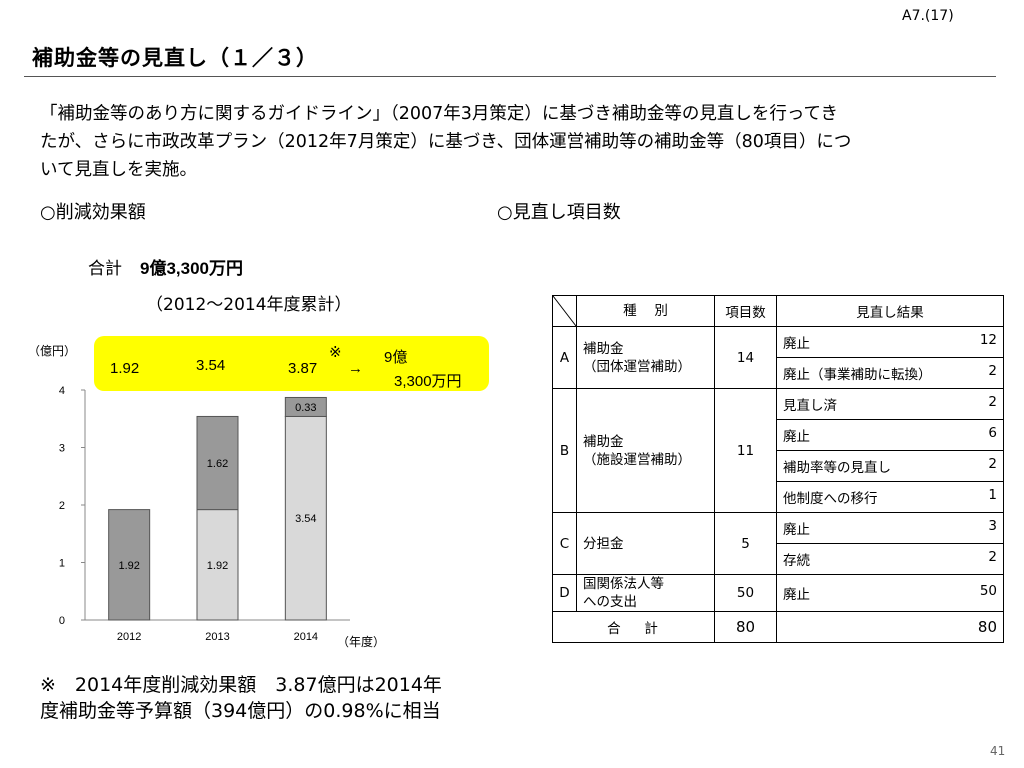 Image resolution: width=1024 pixels, height=768 pixels. I want to click on total-label: 合計, so click(105, 269).